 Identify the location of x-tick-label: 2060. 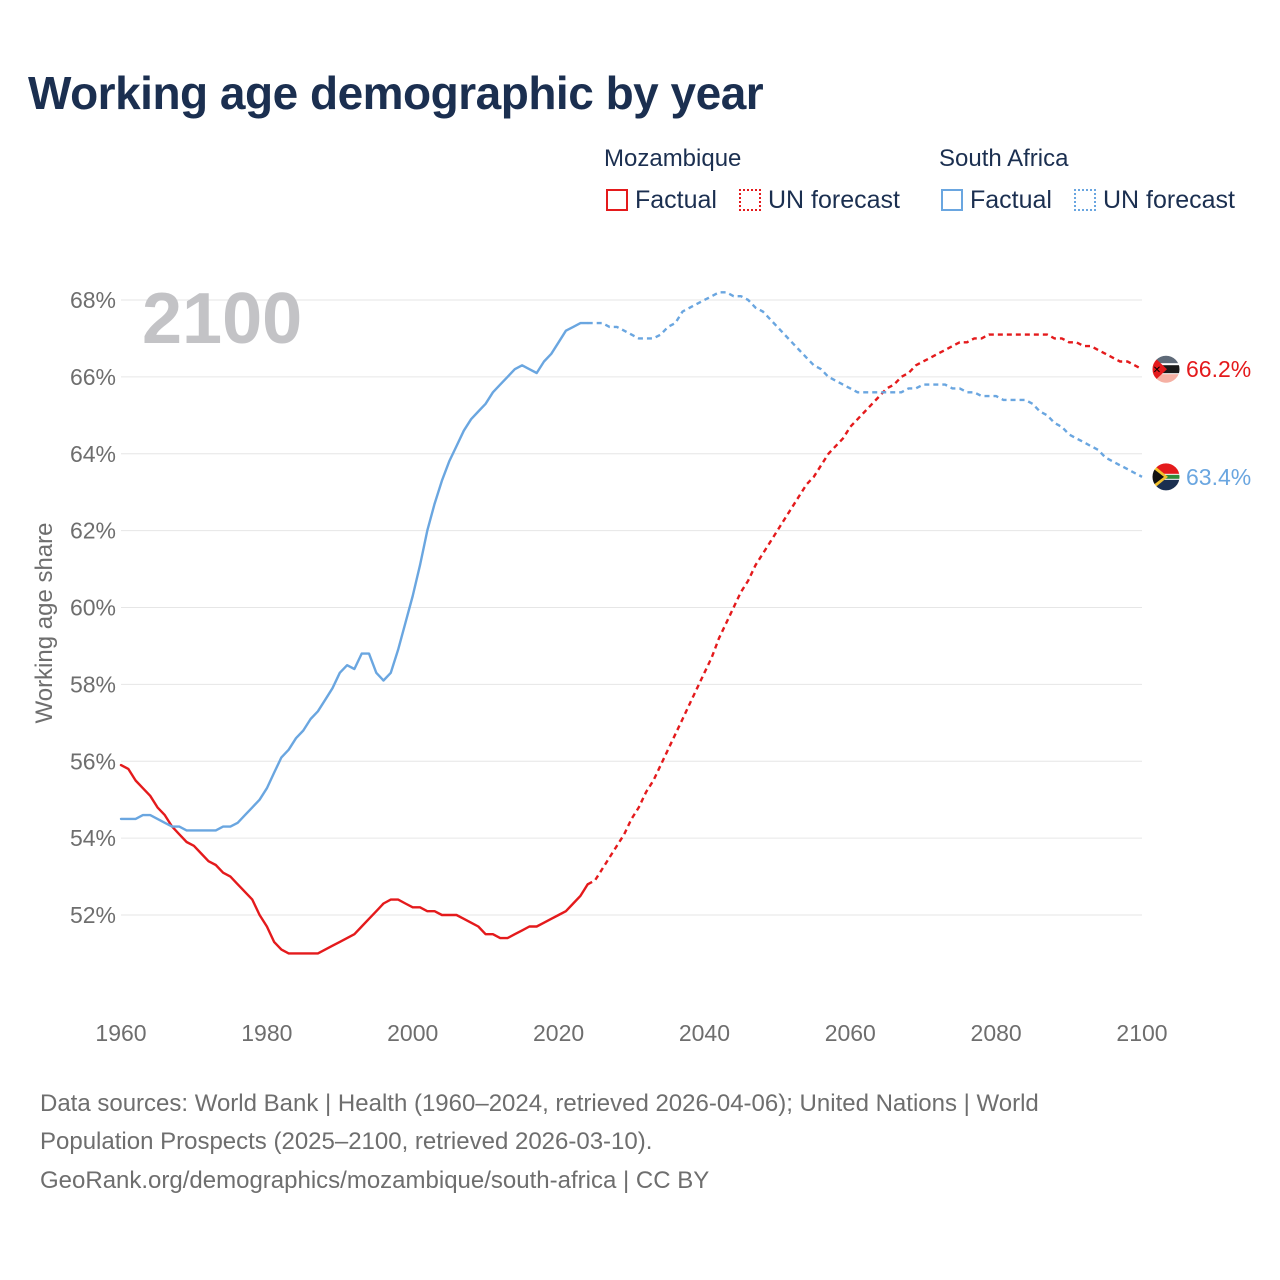
(850, 1033).